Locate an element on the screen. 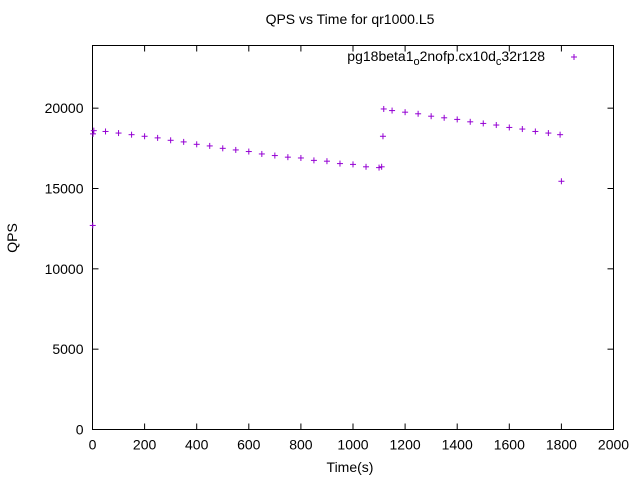 This screenshot has height=480, width=640. x-tick-label: 0 is located at coordinates (93, 445).